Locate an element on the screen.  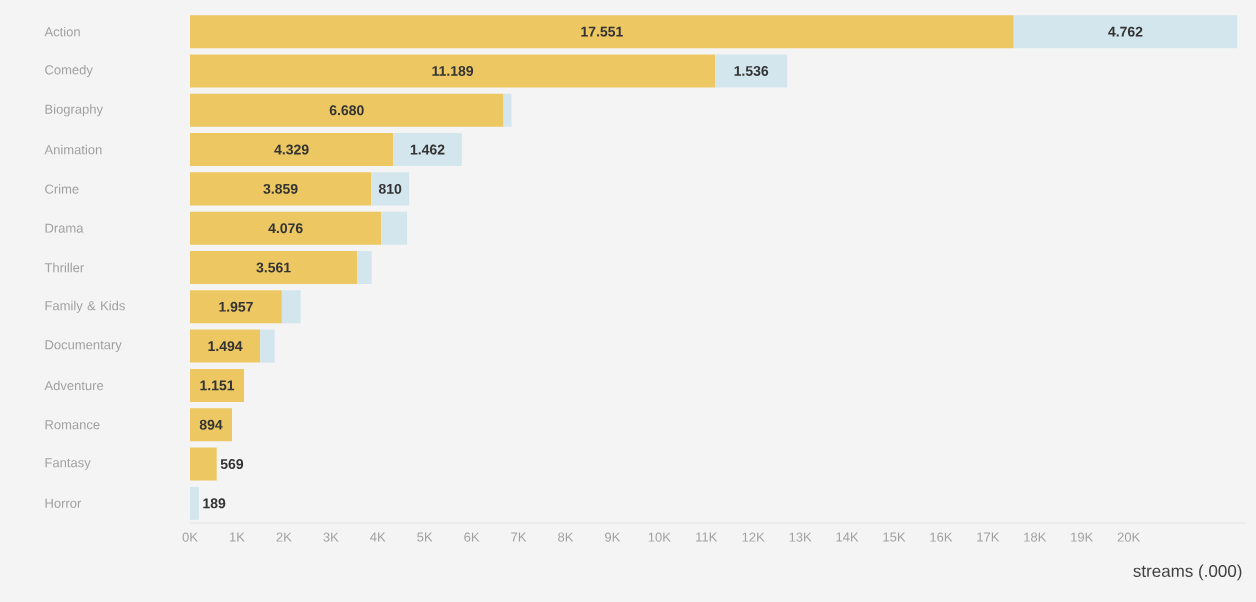
data-label: 4.076 is located at coordinates (285, 228).